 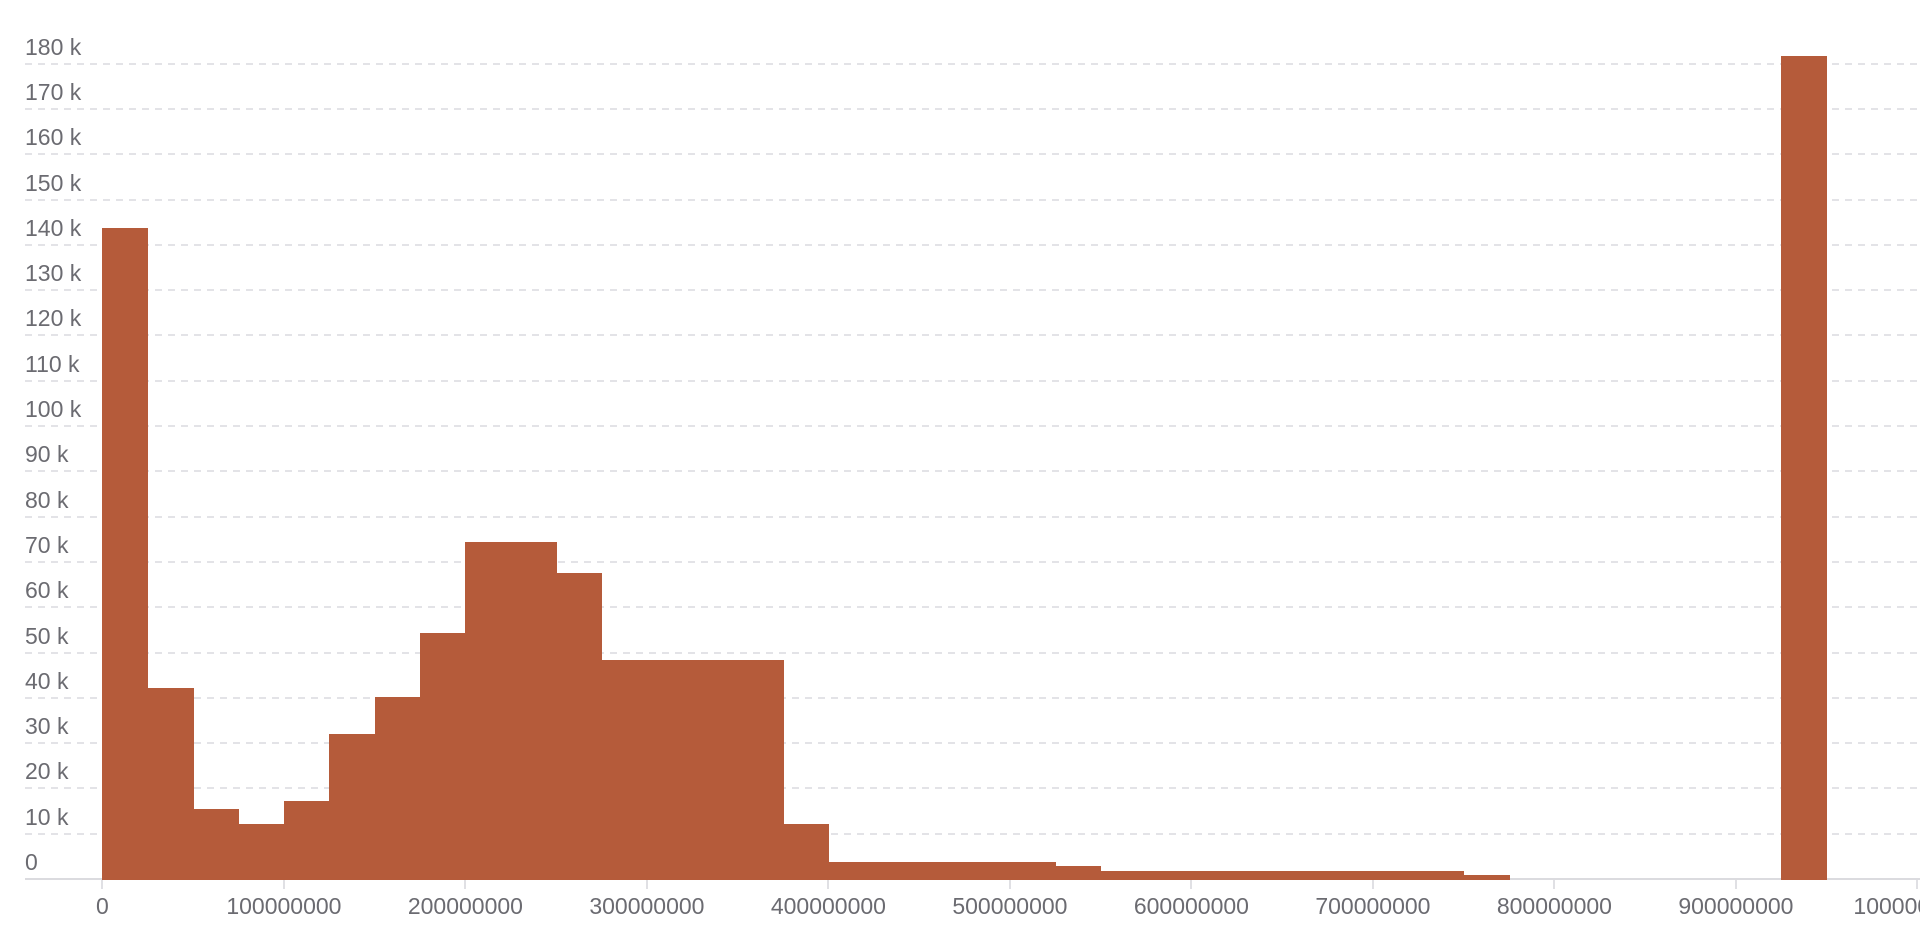 I want to click on y-axis-tick-label: 140 k, so click(x=53, y=227).